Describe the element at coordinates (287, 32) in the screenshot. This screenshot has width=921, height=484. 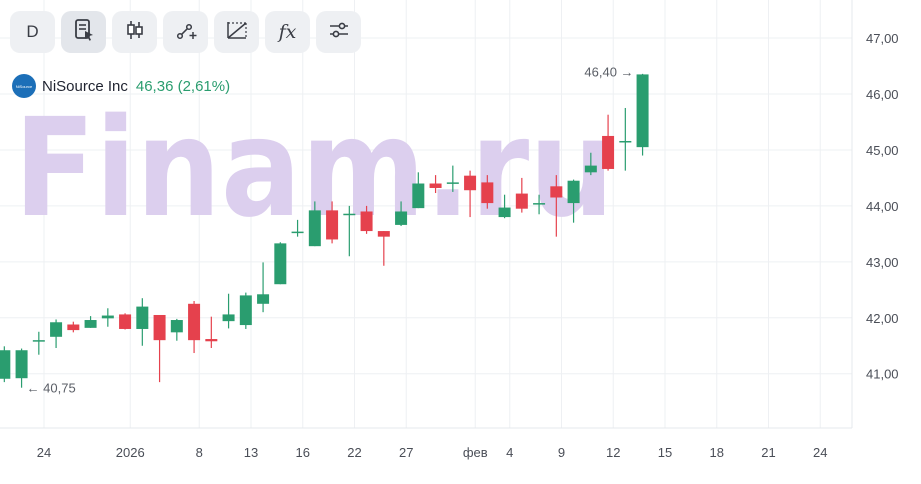
I see `indicators-button: fx` at that location.